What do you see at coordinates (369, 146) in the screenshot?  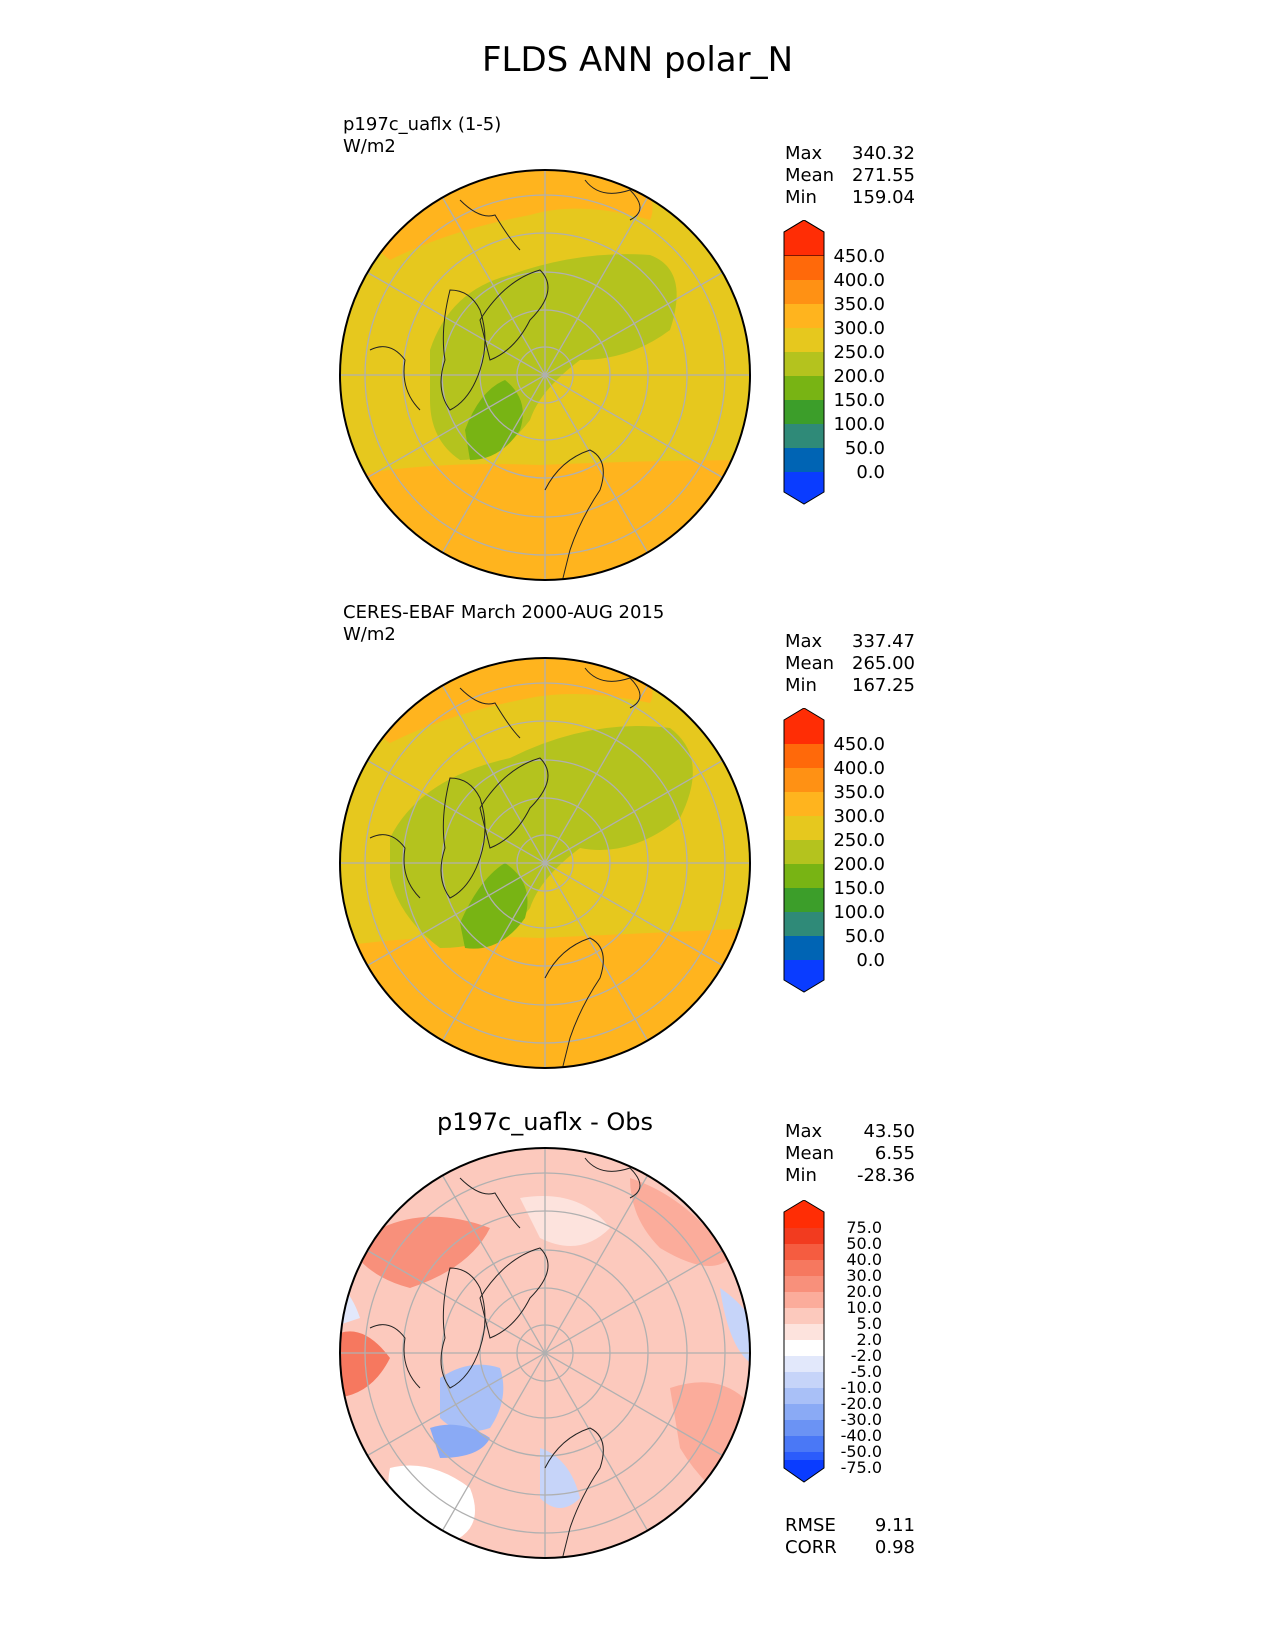 I see `panel-1-units: W/m2` at bounding box center [369, 146].